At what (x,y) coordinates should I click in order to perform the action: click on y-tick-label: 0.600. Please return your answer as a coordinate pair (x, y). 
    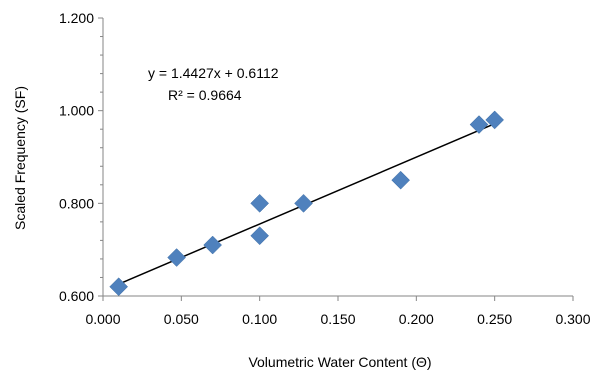
    Looking at the image, I should click on (76, 296).